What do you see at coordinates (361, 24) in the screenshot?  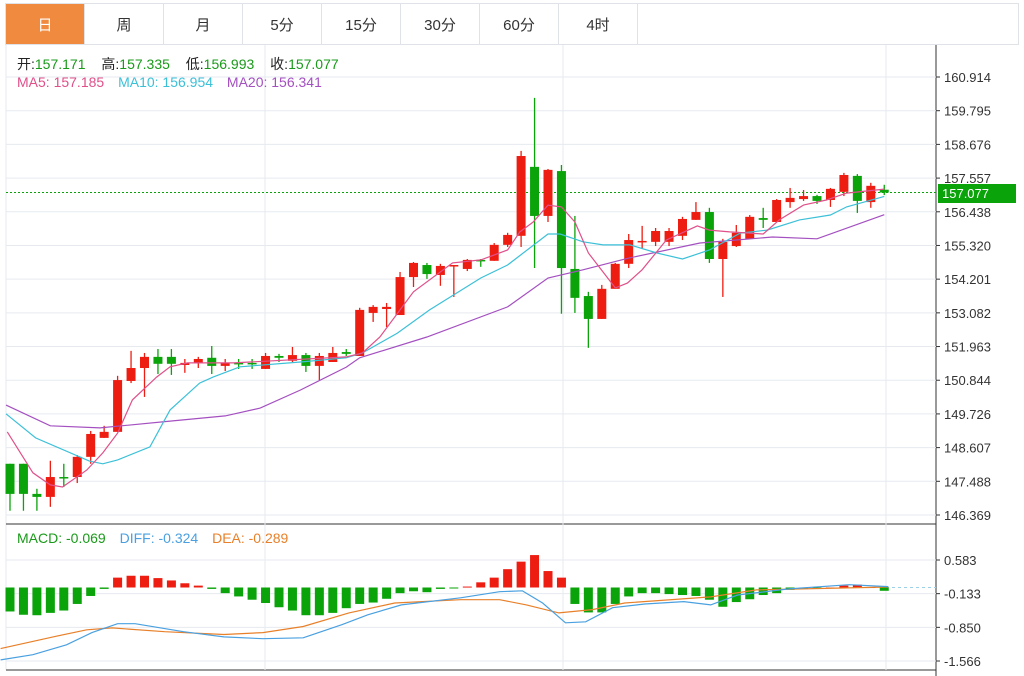 I see `tab-4: 15分` at bounding box center [361, 24].